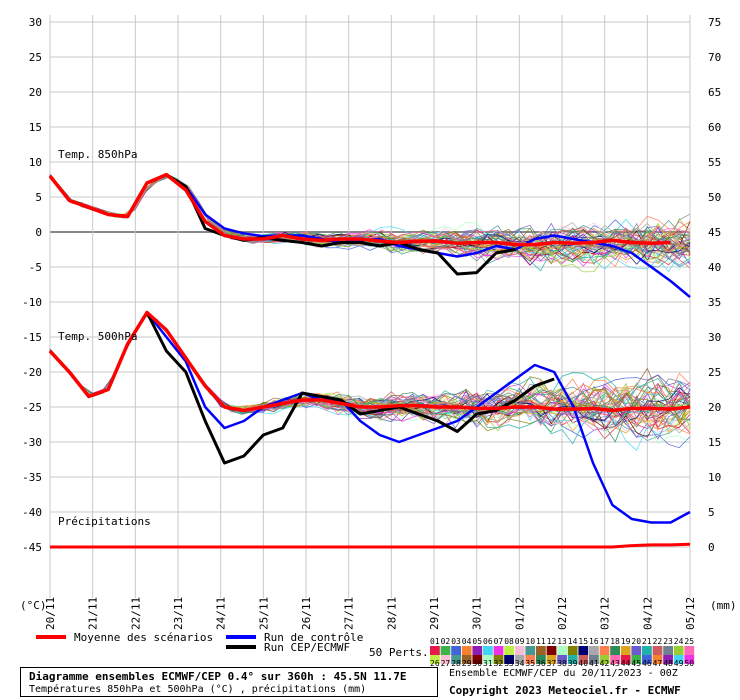 The height and width of the screenshot is (700, 740). I want to click on right-tick-label: 20, so click(714, 407).